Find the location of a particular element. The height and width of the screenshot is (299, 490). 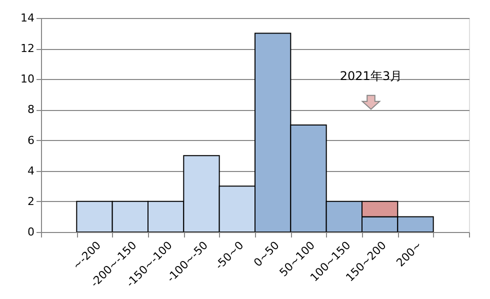

y-tick-label: 14 is located at coordinates (27, 18).